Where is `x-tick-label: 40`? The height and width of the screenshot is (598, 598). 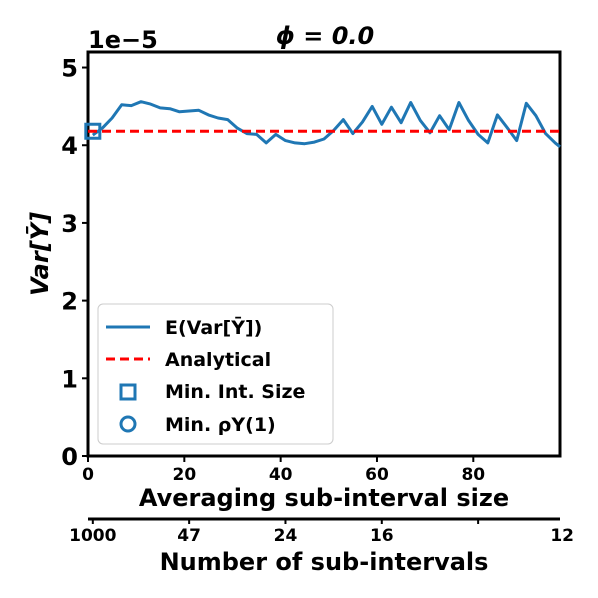 x-tick-label: 40 is located at coordinates (281, 475).